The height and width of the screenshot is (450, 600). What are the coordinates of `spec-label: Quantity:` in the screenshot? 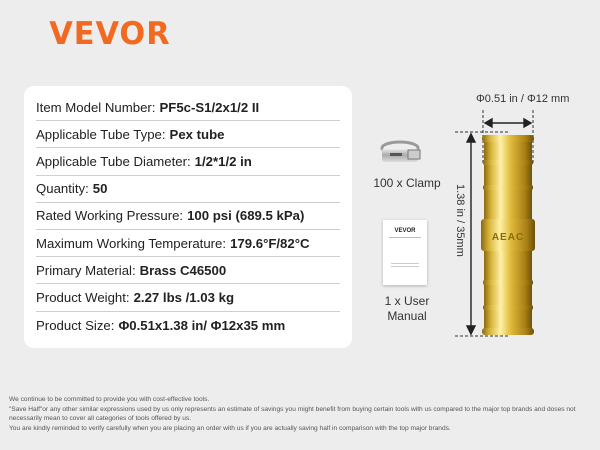 It's located at (62, 189).